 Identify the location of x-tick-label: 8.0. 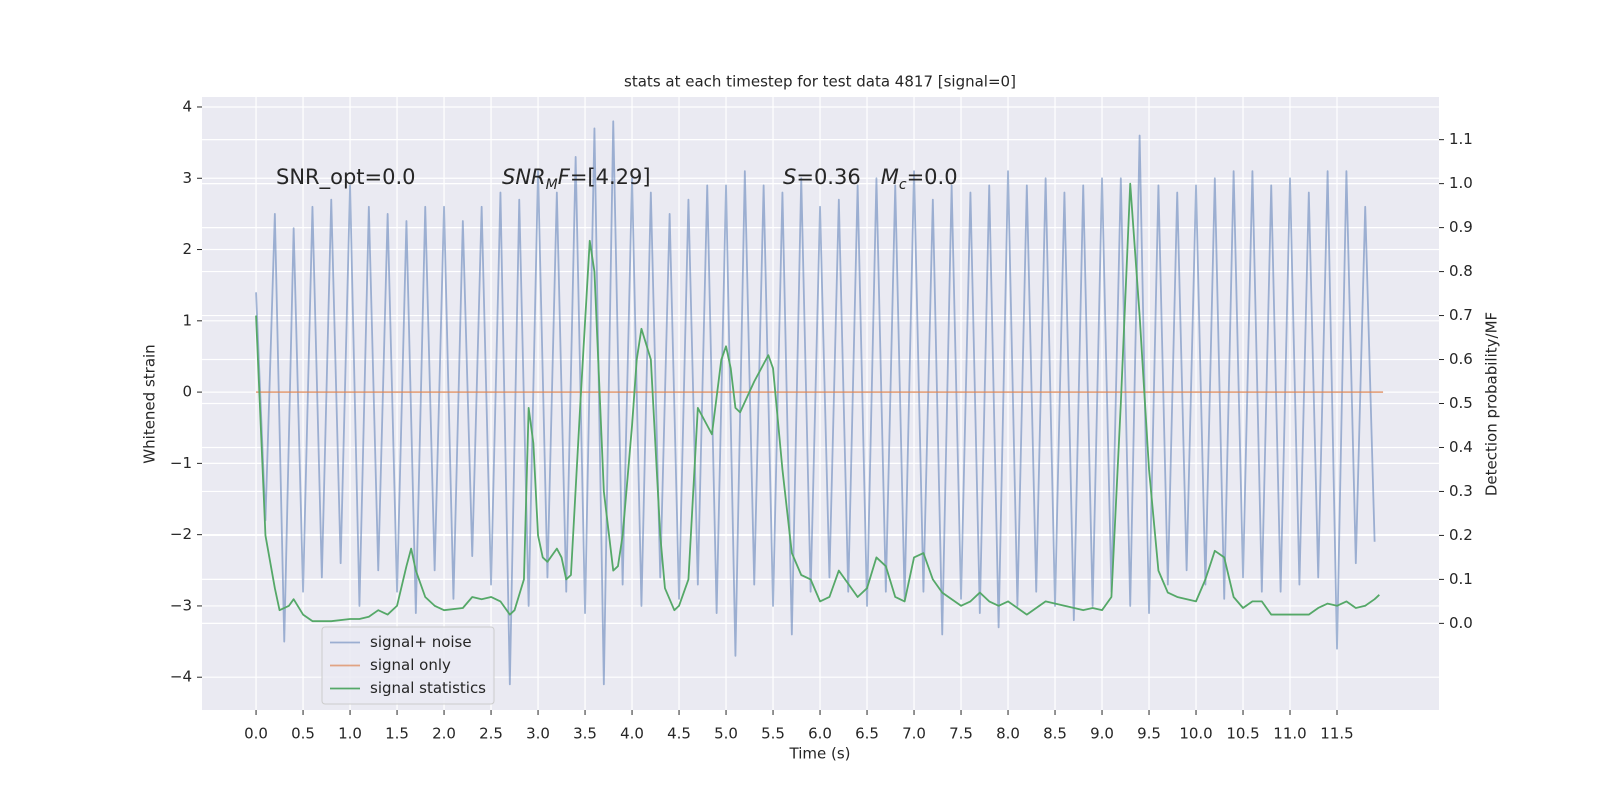
(1008, 734).